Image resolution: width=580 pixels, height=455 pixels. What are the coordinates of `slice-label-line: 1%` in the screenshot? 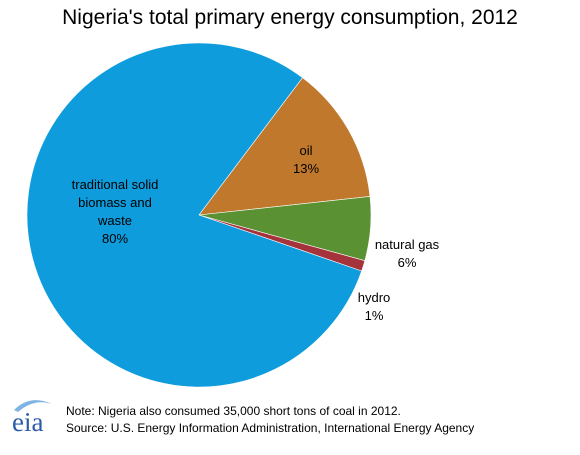 It's located at (374, 315).